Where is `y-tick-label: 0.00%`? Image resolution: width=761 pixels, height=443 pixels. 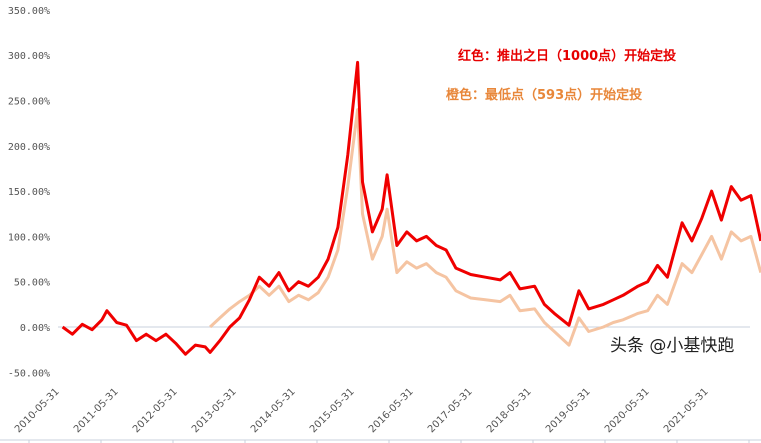
y-tick-label: 0.00% is located at coordinates (35, 328).